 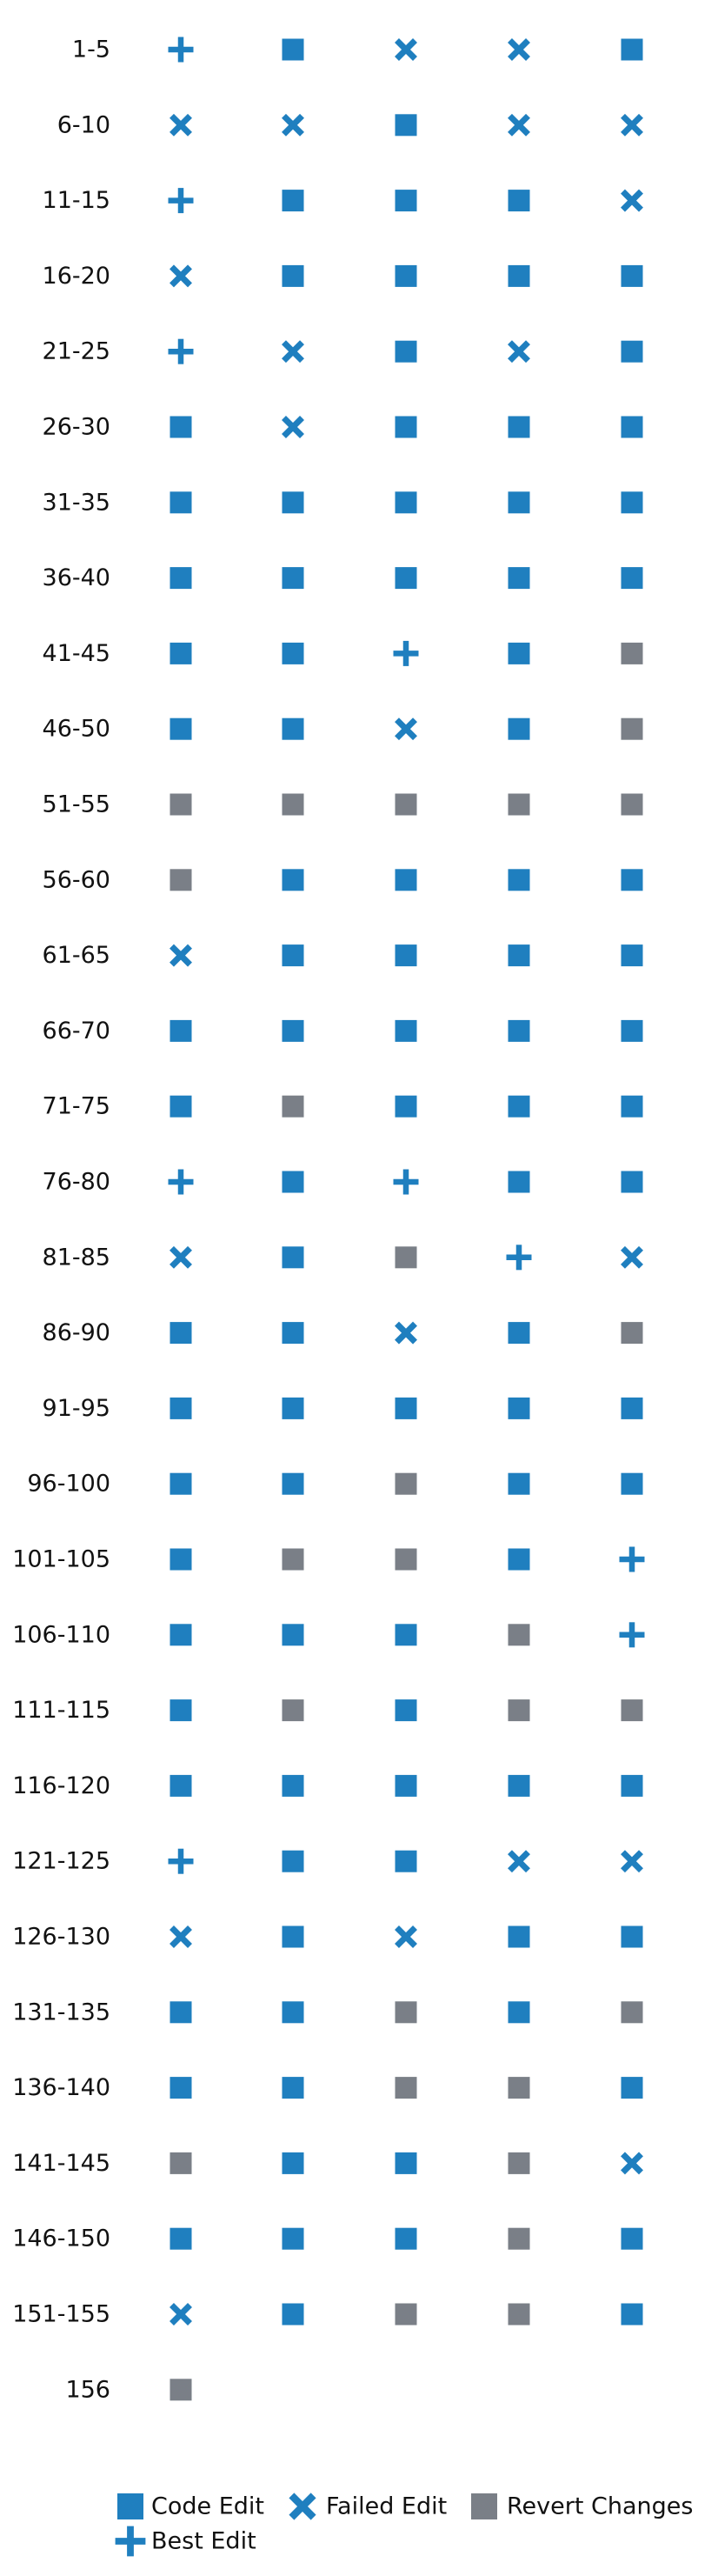 What do you see at coordinates (76, 879) in the screenshot?
I see `row-label: 56-60` at bounding box center [76, 879].